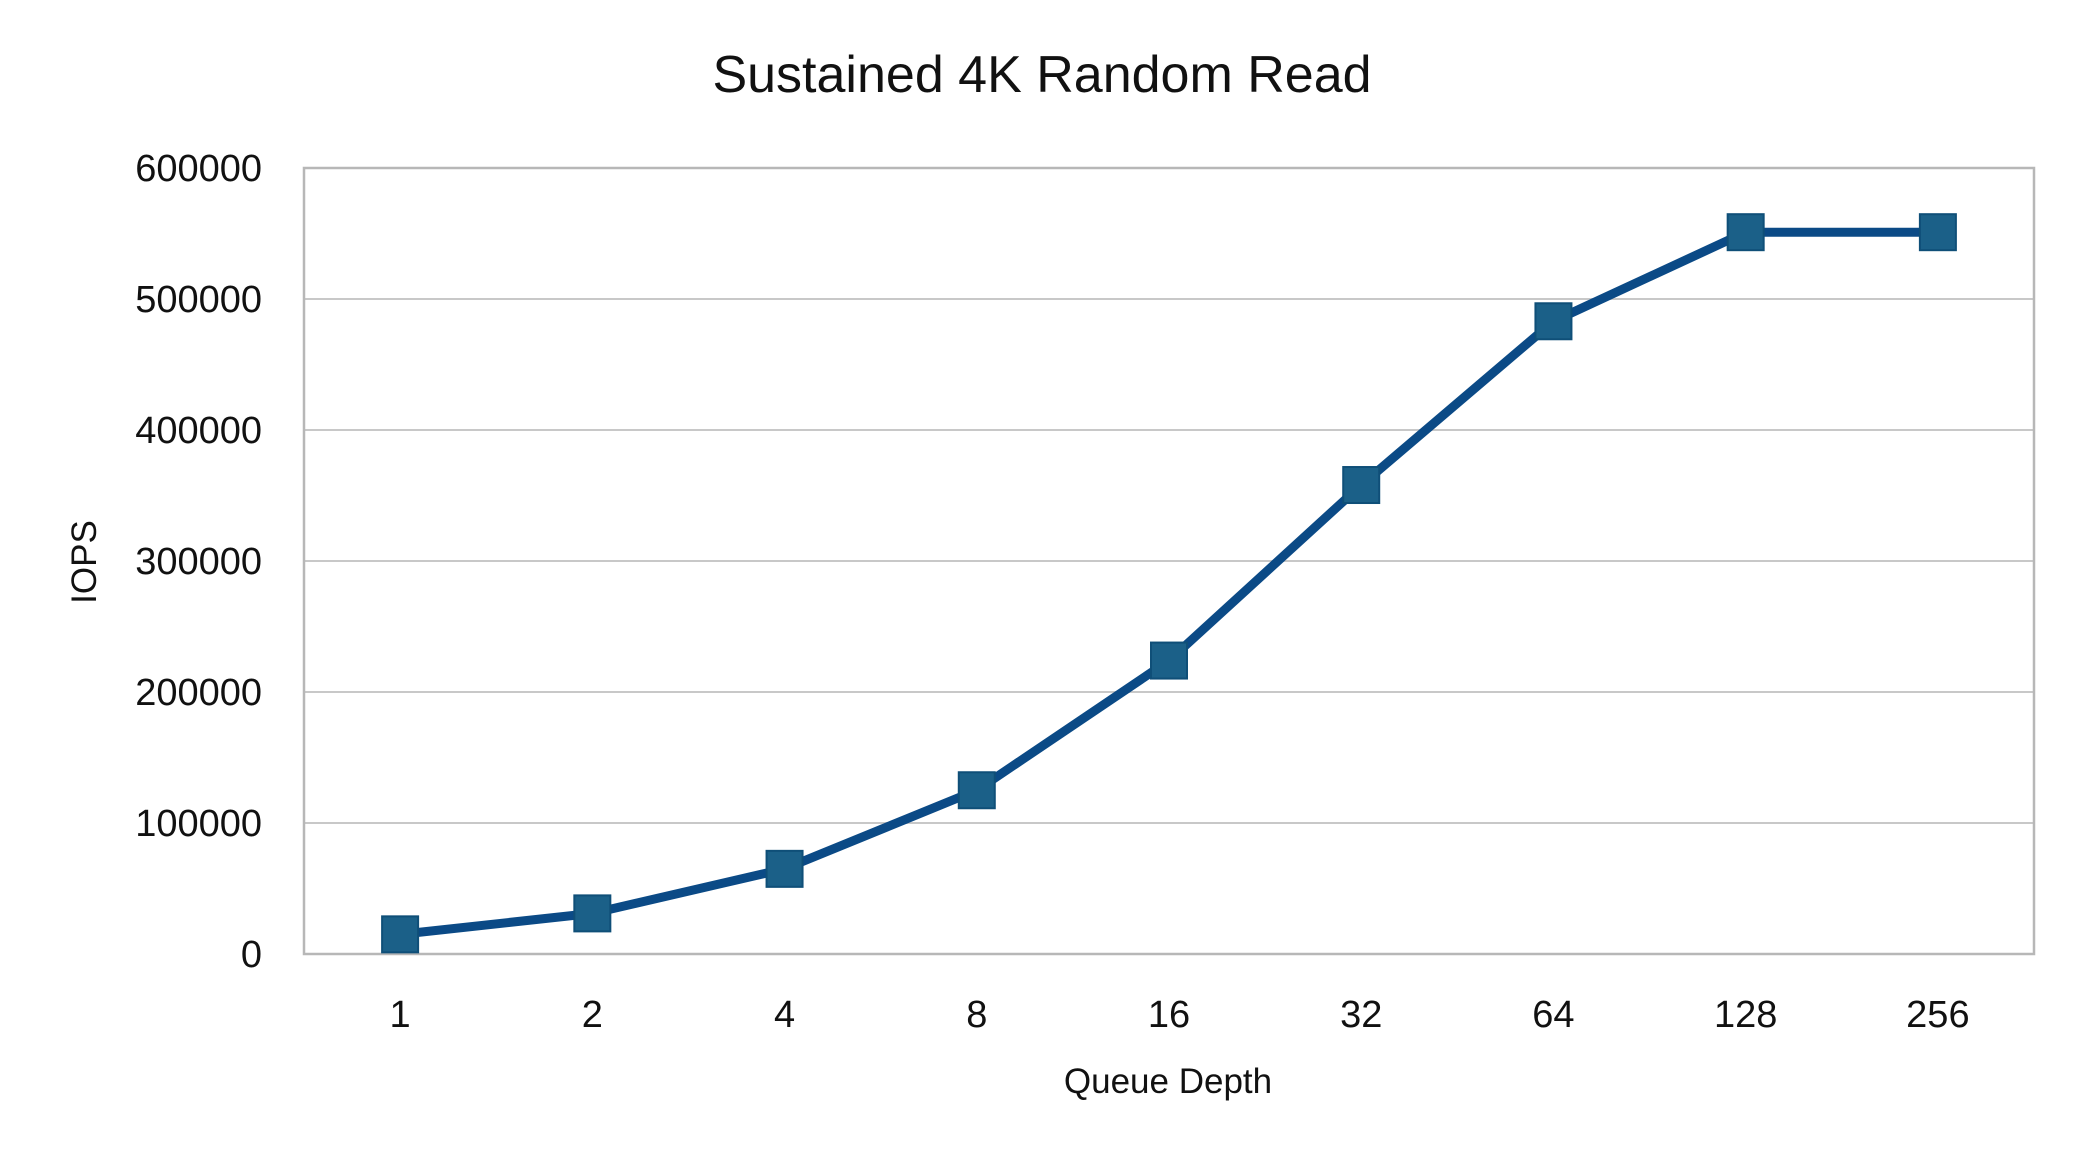  What do you see at coordinates (976, 1015) in the screenshot?
I see `x-tick-label: 8` at bounding box center [976, 1015].